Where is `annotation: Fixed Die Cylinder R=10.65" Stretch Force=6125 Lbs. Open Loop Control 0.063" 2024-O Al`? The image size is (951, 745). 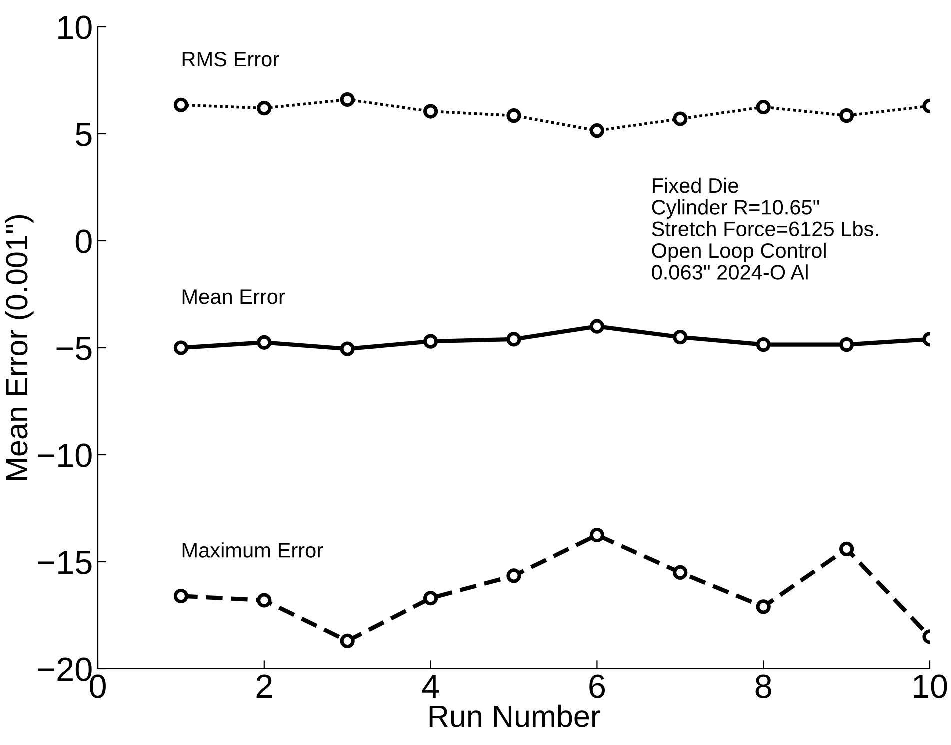 annotation: Fixed Die Cylinder R=10.65" Stretch Force=6125 Lbs. Open Loop Control 0.063" 2024-O Al is located at coordinates (765, 229).